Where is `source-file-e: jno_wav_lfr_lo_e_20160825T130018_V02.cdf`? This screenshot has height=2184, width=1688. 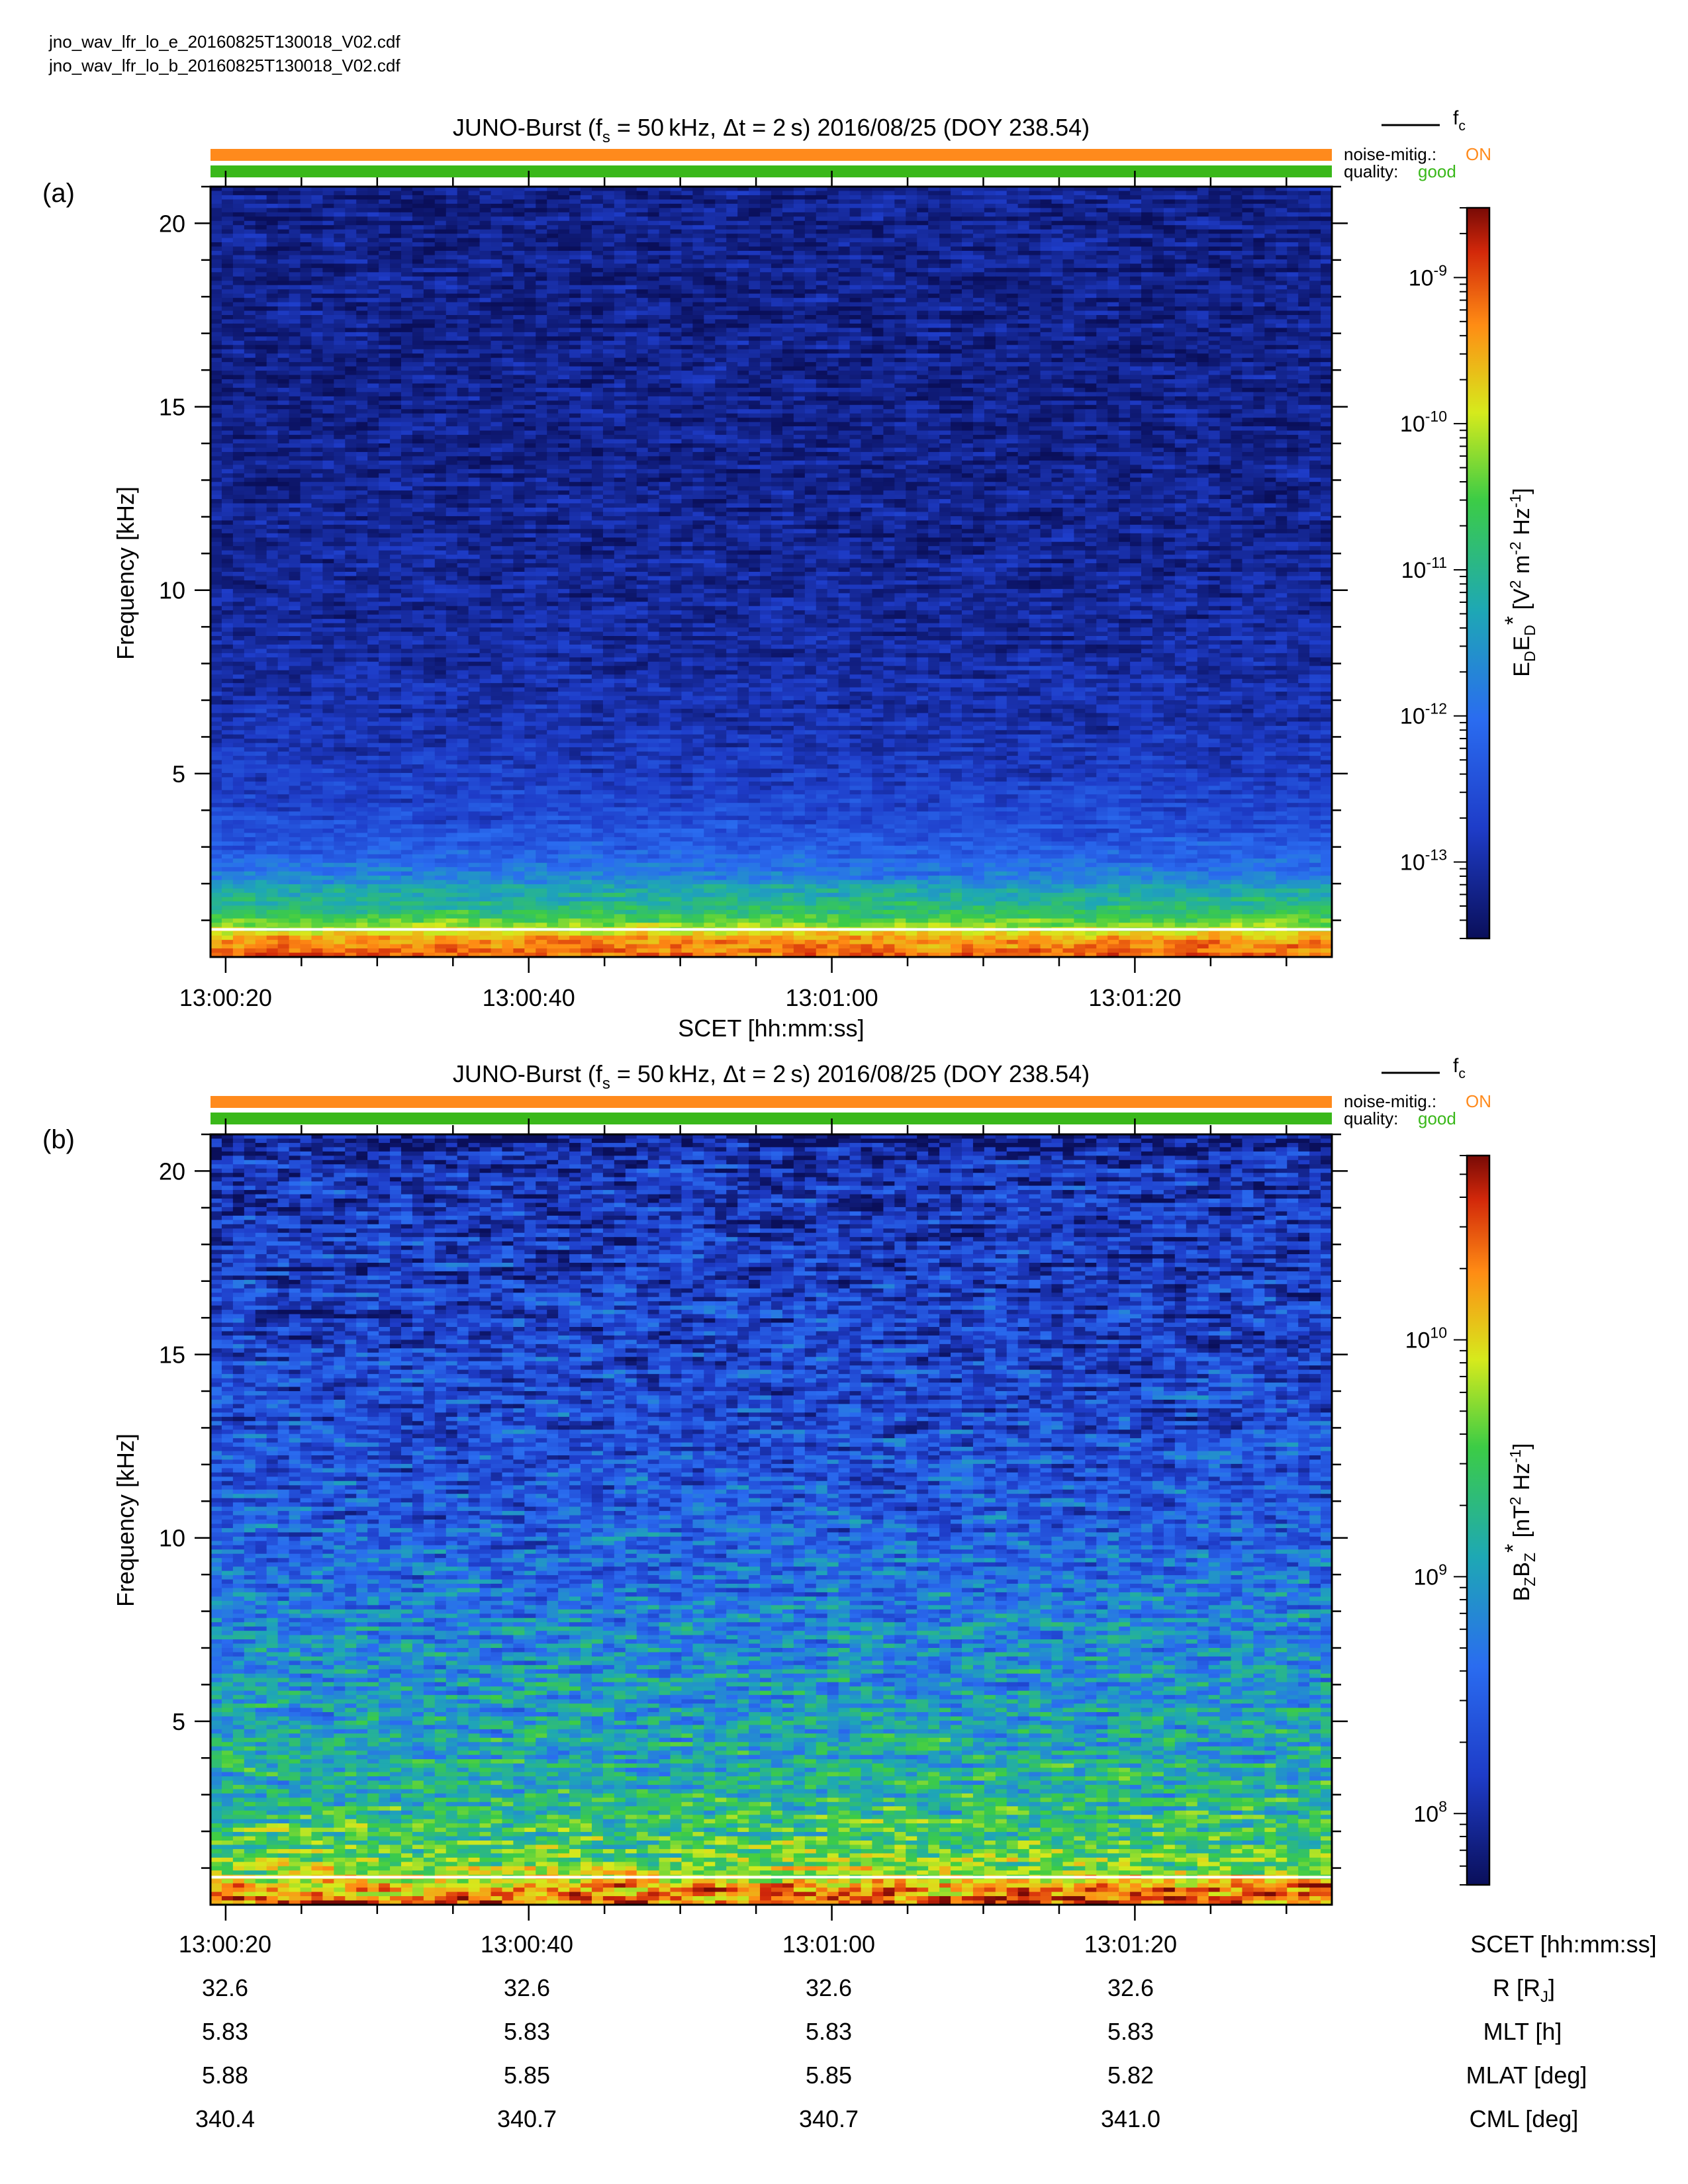
source-file-e: jno_wav_lfr_lo_e_20160825T130018_V02.cdf is located at coordinates (224, 42).